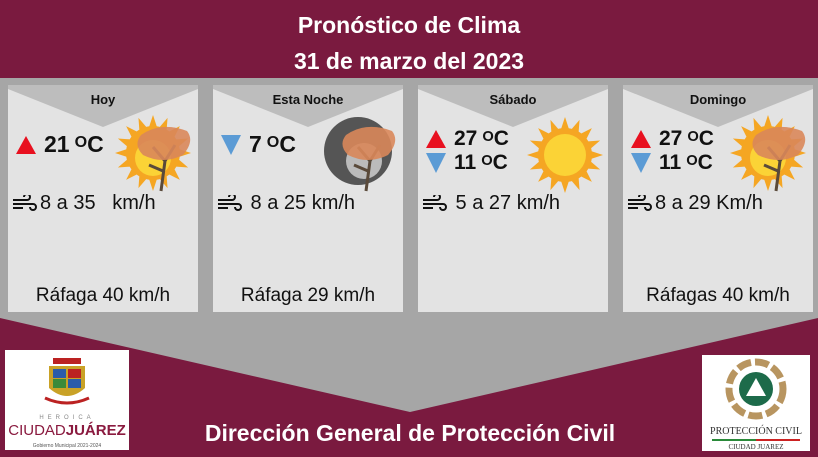  I want to click on card-day: Sábado, so click(513, 99).